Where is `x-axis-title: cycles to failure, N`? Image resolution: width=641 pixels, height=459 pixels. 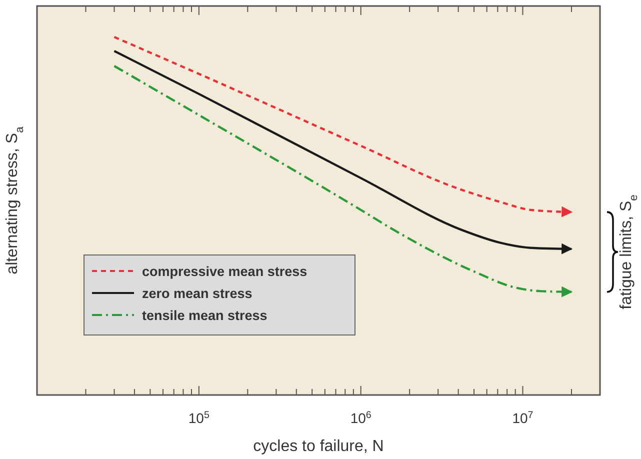
x-axis-title: cycles to failure, N is located at coordinates (318, 446).